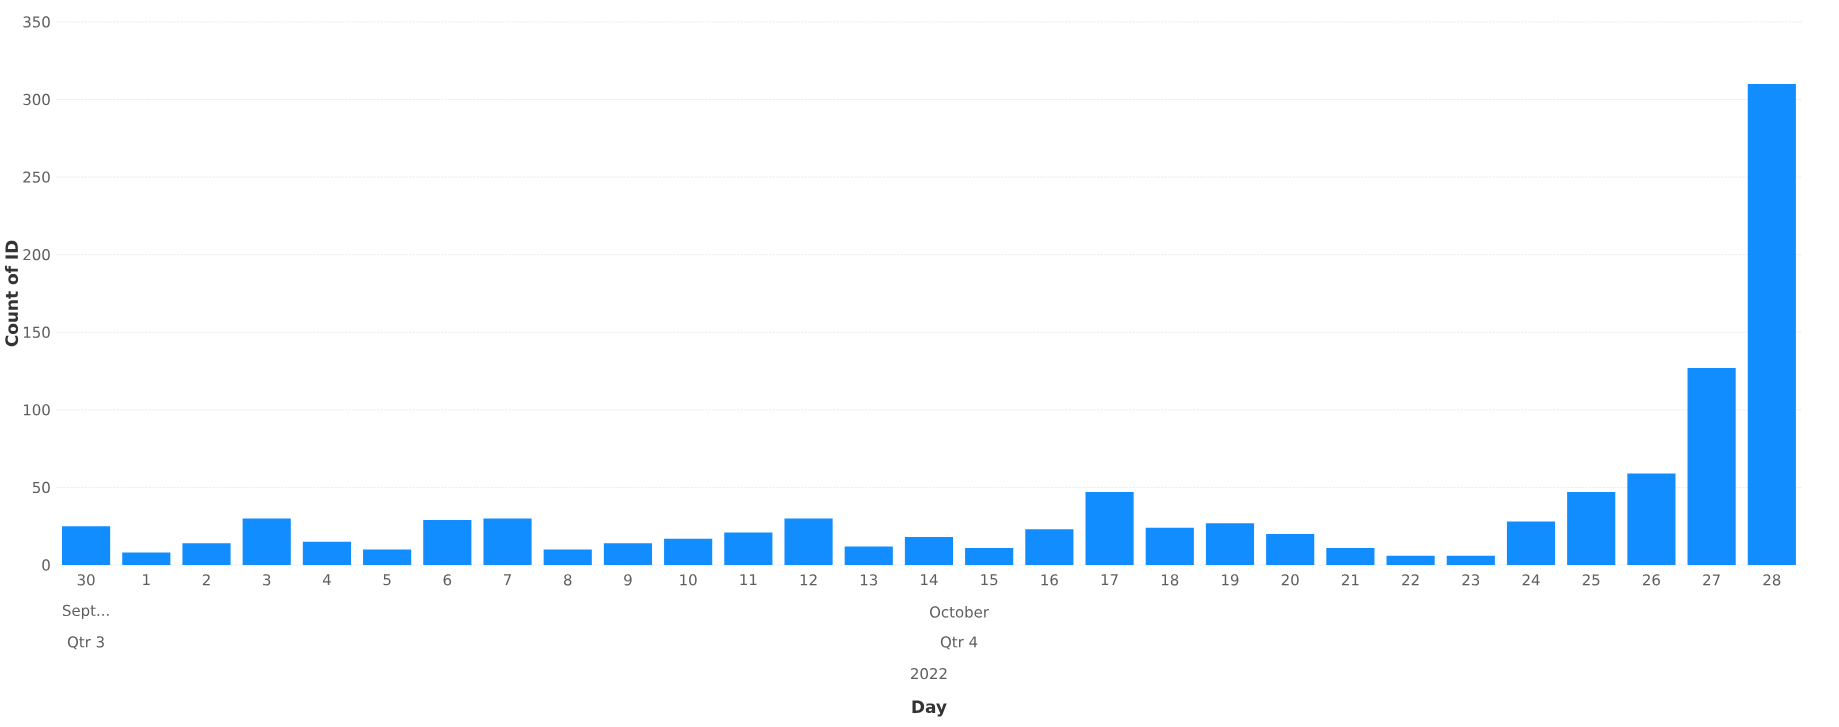  Describe the element at coordinates (567, 579) in the screenshot. I see `x-tick-label: 8` at that location.